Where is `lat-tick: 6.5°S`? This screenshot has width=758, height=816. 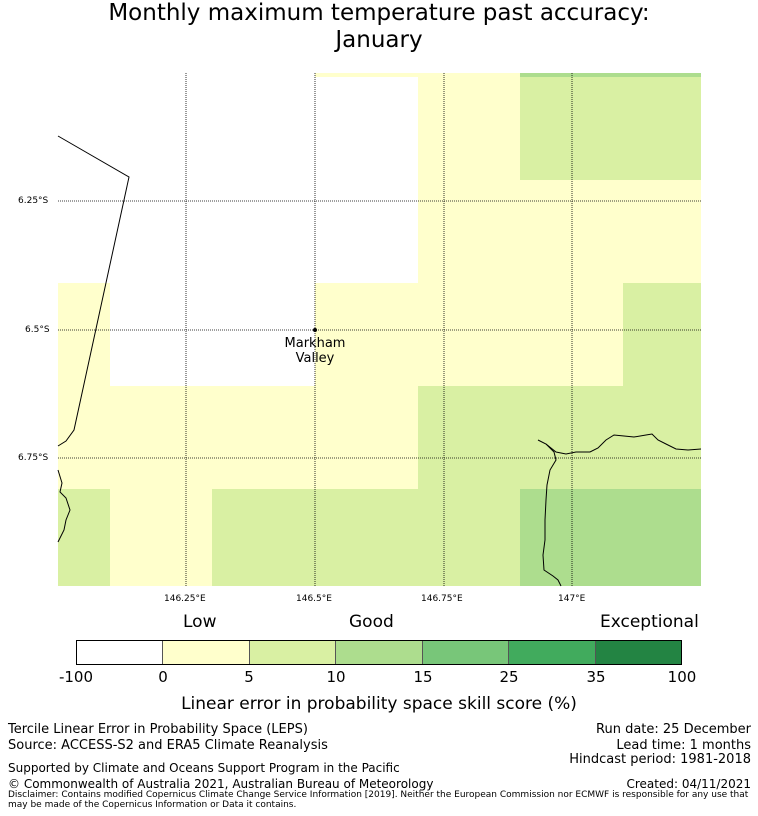 lat-tick: 6.5°S is located at coordinates (37, 330).